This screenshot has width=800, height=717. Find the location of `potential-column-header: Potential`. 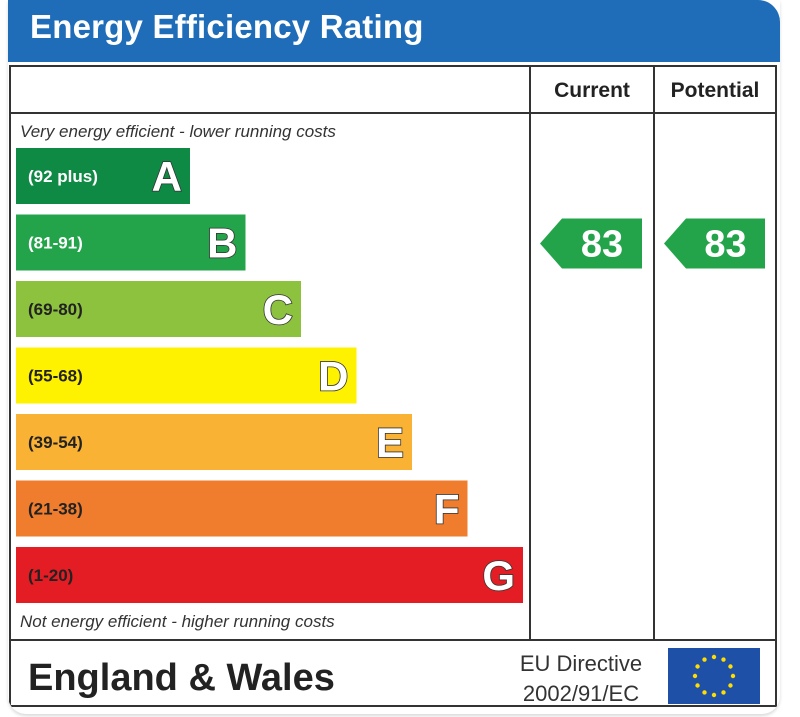

potential-column-header: Potential is located at coordinates (715, 90).